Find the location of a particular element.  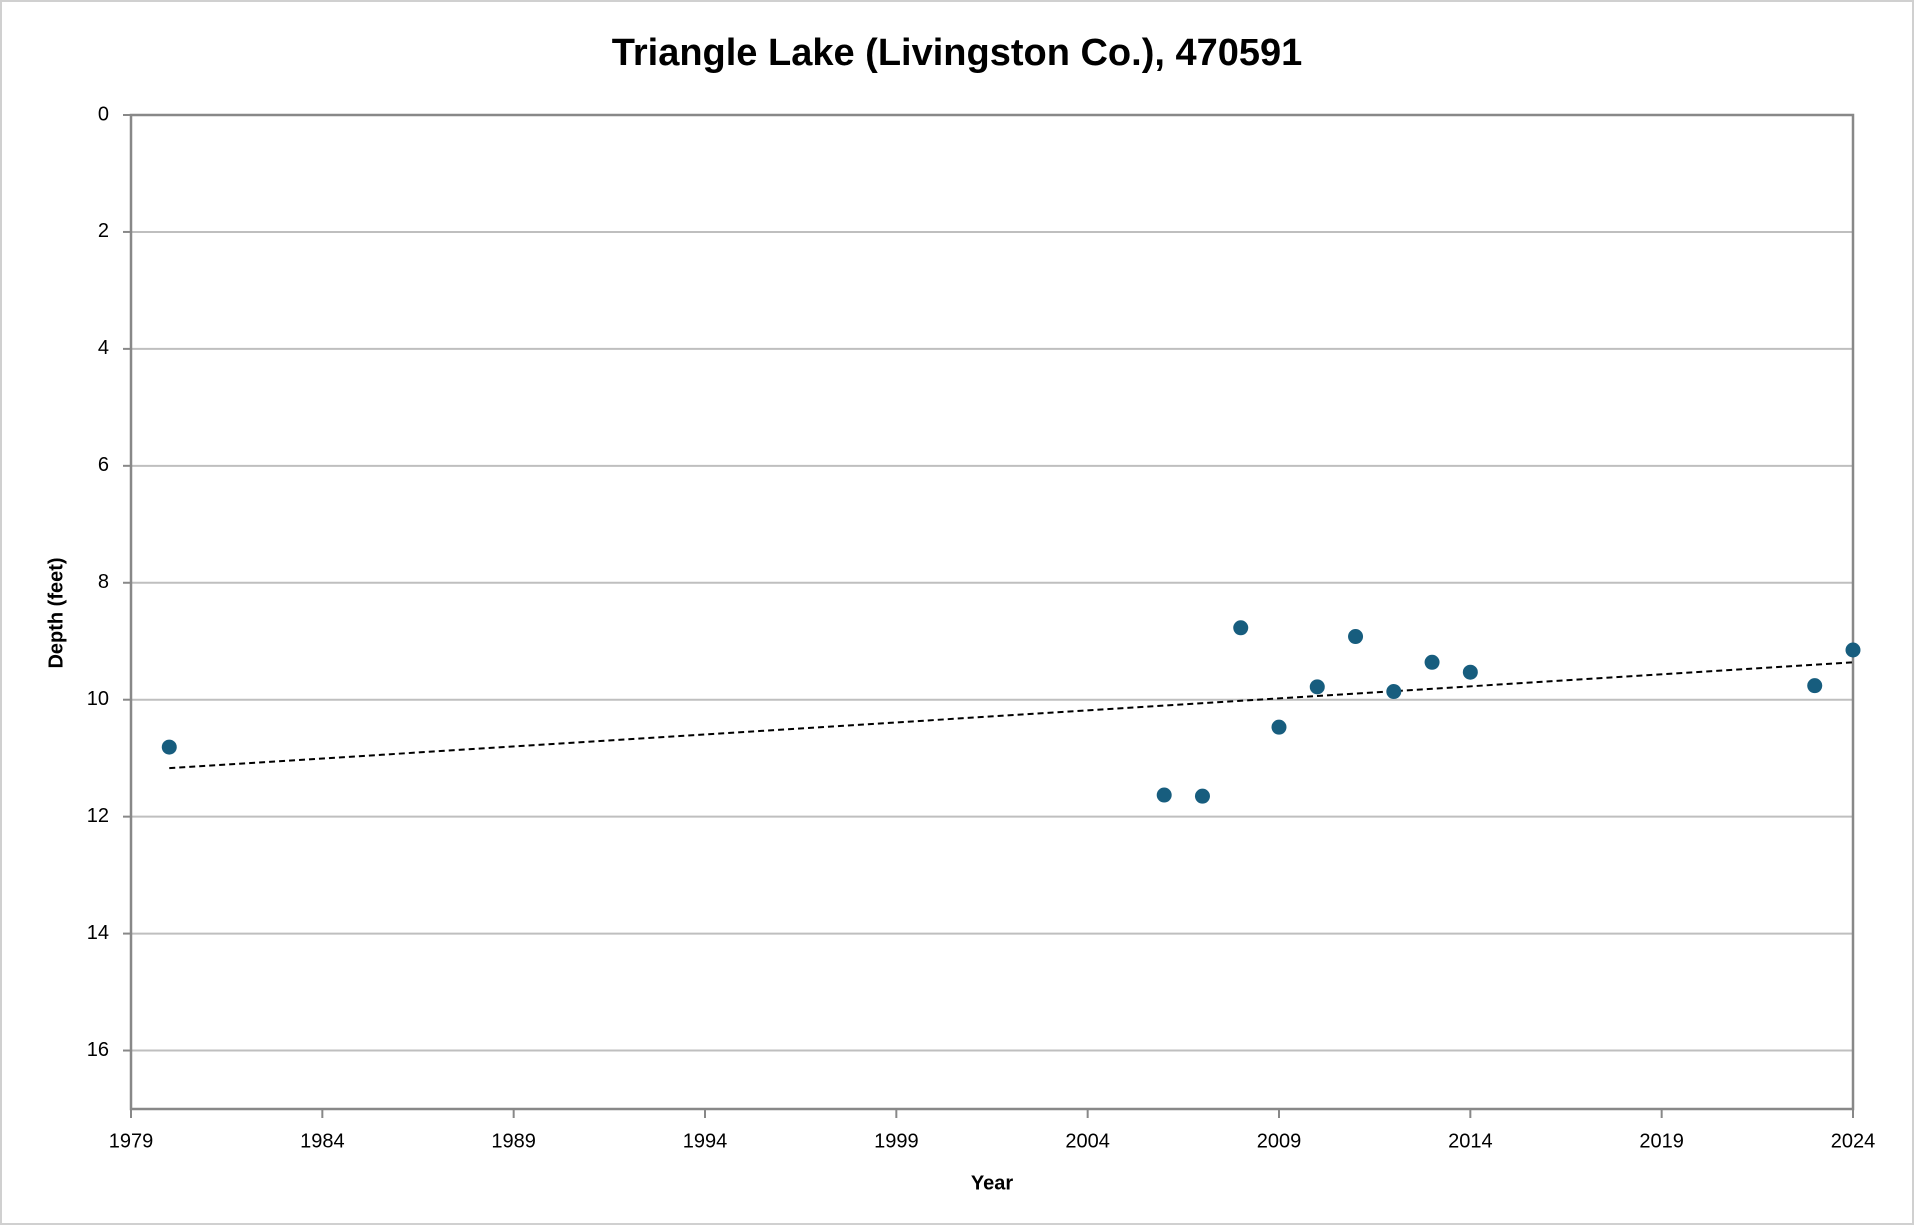

x-tick-label: 2004 is located at coordinates (1087, 1141).